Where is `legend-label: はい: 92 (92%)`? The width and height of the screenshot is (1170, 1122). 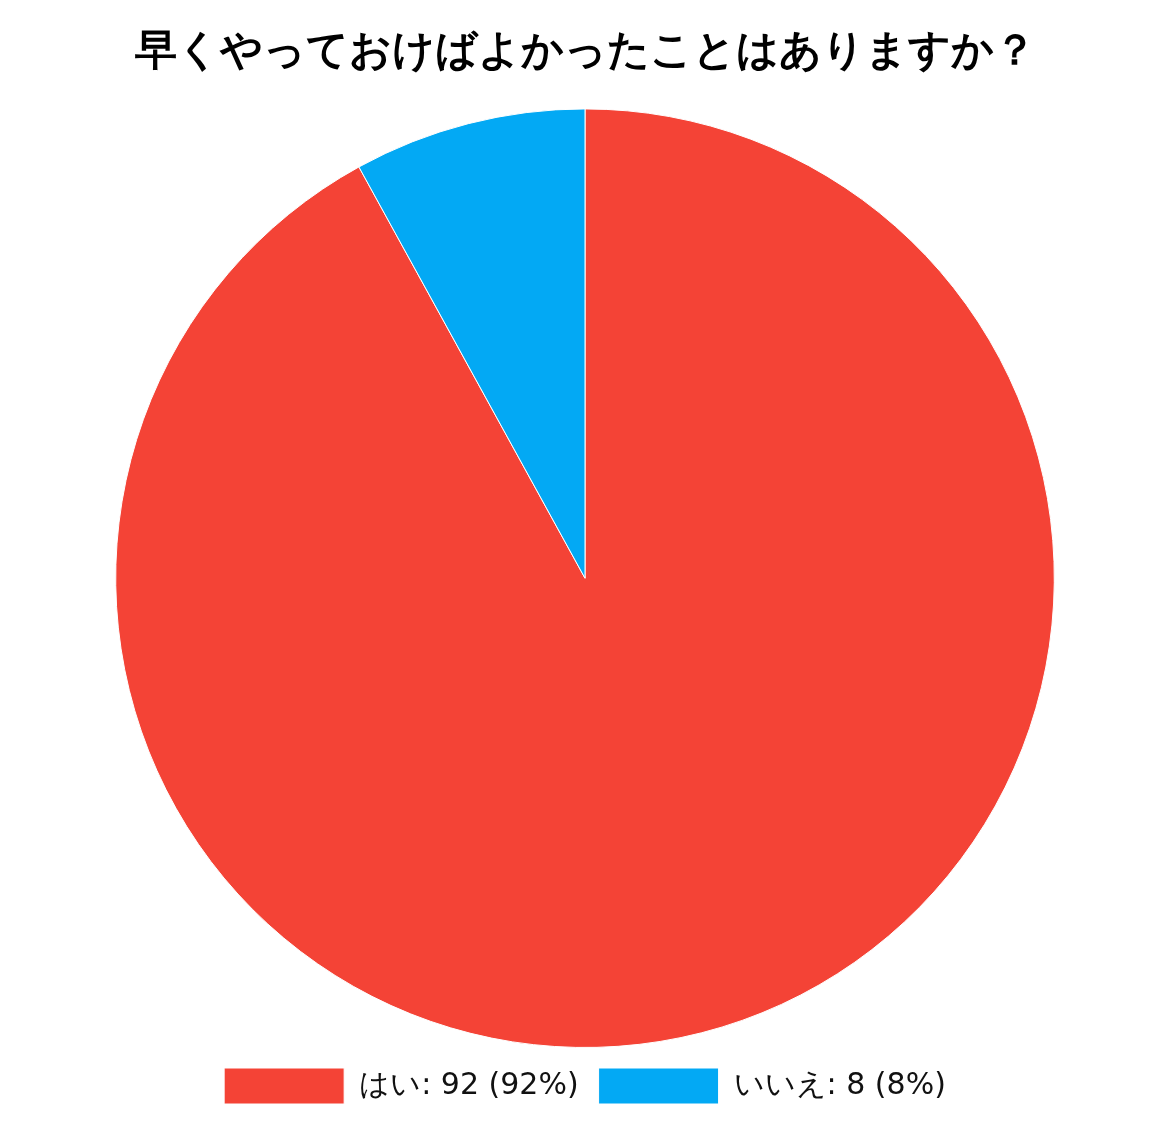 legend-label: はい: 92 (92%) is located at coordinates (469, 1083).